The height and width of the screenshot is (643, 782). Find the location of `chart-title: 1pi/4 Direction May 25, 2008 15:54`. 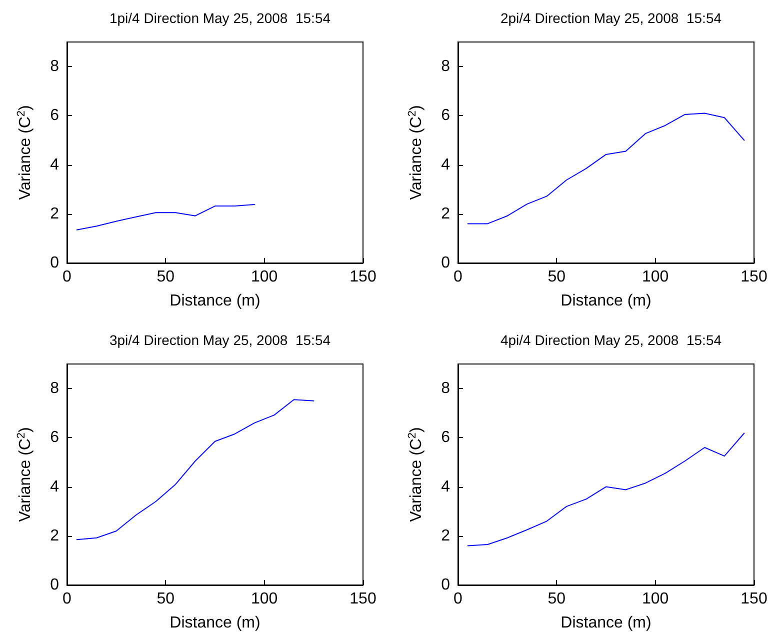

chart-title: 1pi/4 Direction May 25, 2008 15:54 is located at coordinates (220, 18).